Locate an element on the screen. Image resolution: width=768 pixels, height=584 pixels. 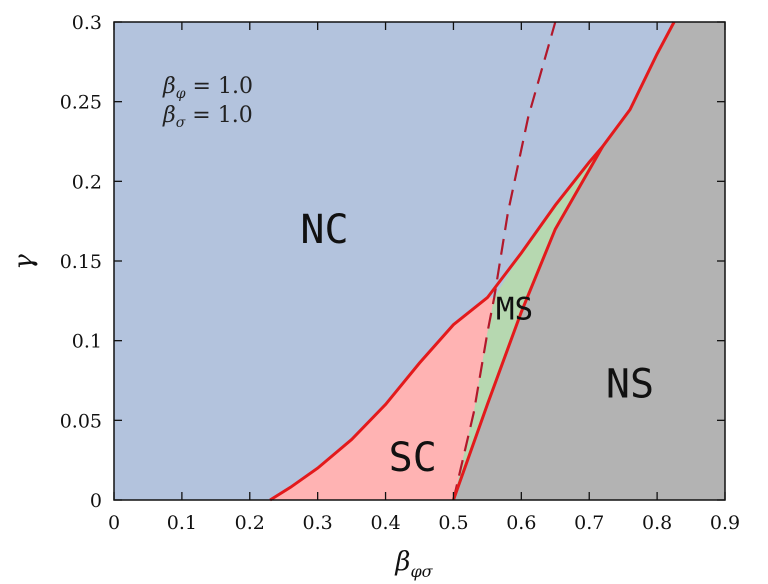
annotation-beta-phi-sub: φ is located at coordinates (181, 94).